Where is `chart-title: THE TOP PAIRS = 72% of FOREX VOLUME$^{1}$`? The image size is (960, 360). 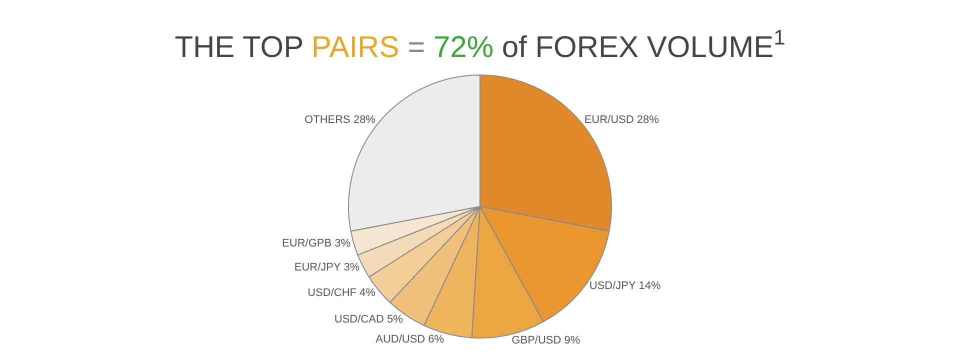
chart-title: THE TOP PAIRS = 72% of FOREX VOLUME$^{1}$ is located at coordinates (480, 45).